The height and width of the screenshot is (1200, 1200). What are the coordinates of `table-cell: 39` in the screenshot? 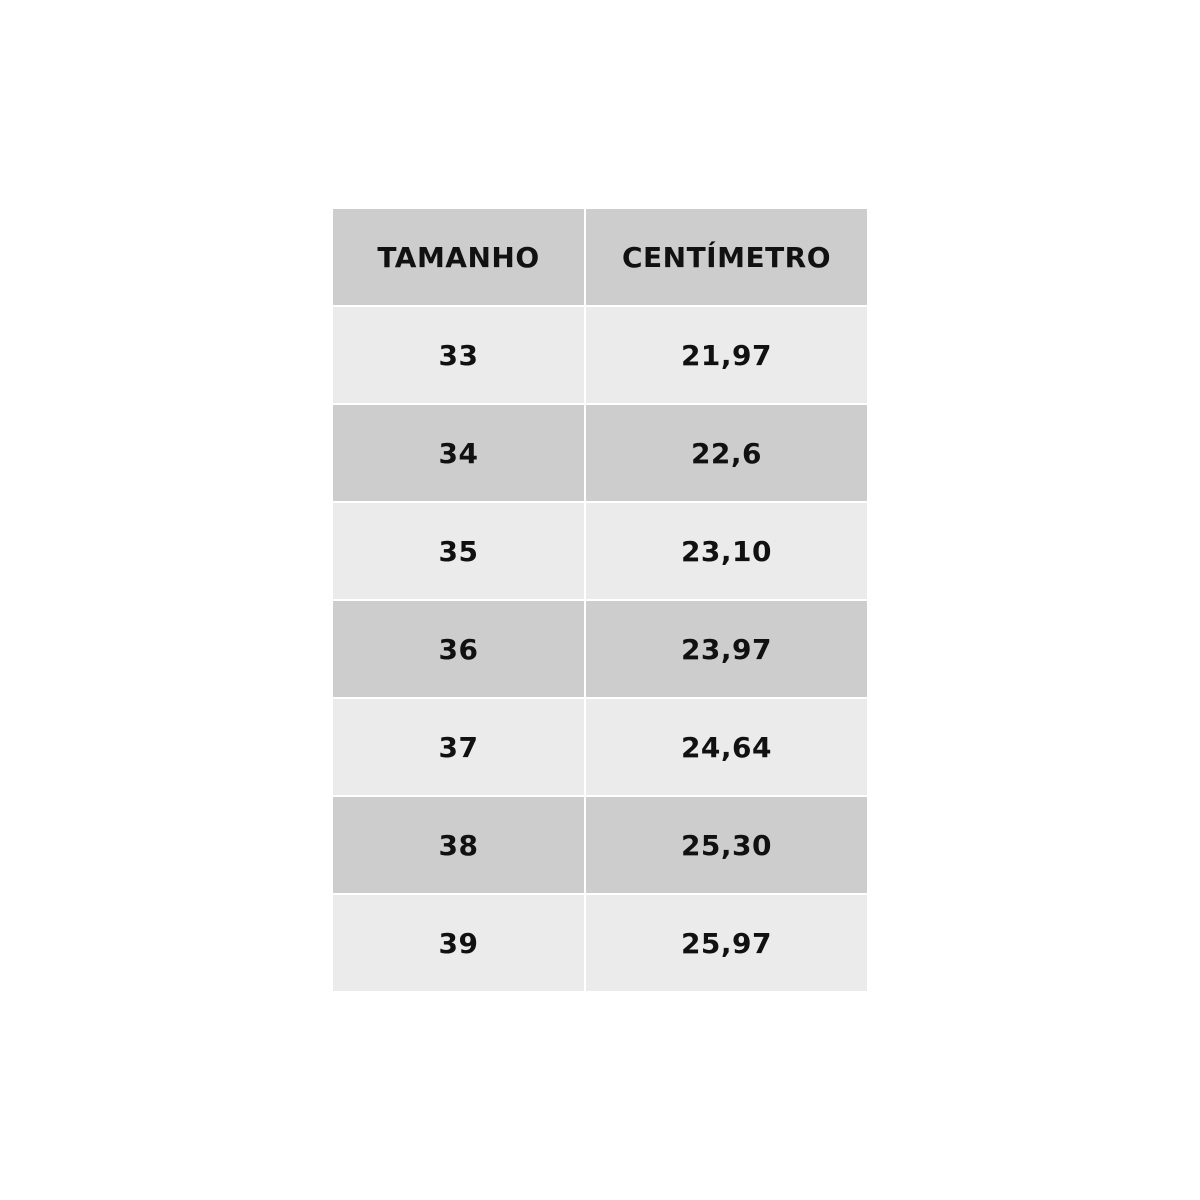 It's located at (458, 943).